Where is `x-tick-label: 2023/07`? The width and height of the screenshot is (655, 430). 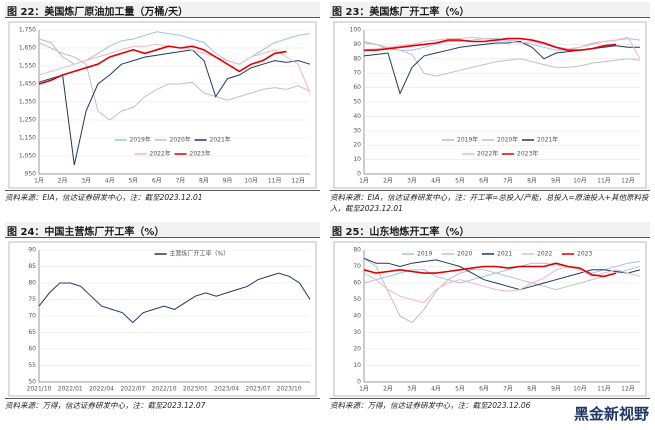
x-tick-label: 2023/07 is located at coordinates (257, 389).